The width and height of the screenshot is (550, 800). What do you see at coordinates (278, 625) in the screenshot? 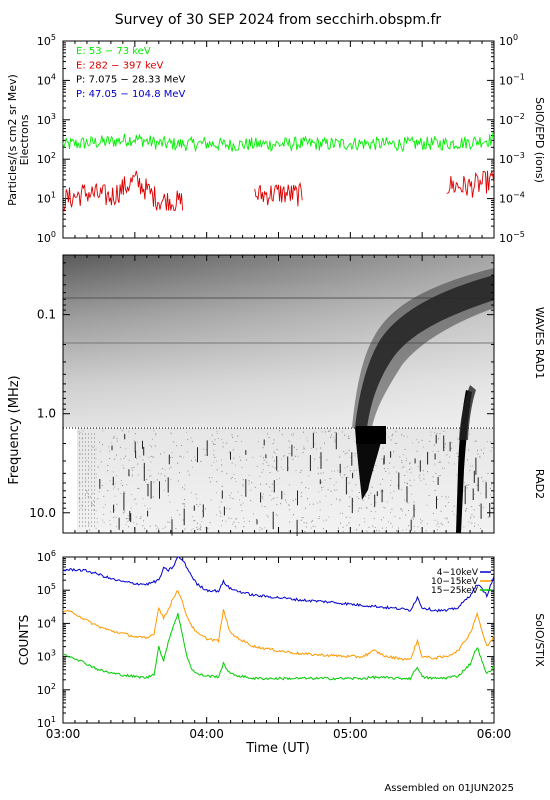
I see `stix-series-line` at bounding box center [278, 625].